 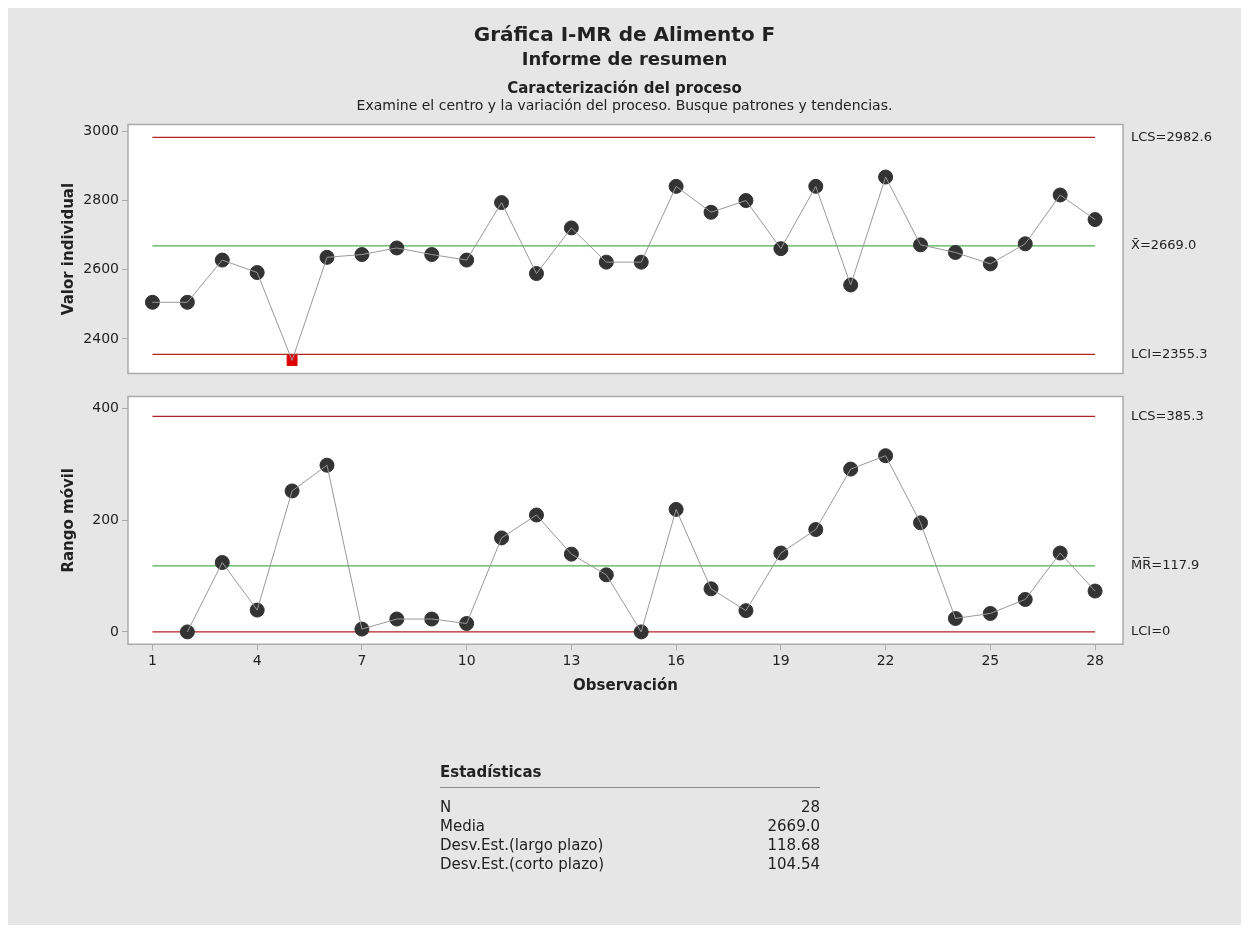 I want to click on y-axis-title: Valor individual, so click(x=67, y=249).